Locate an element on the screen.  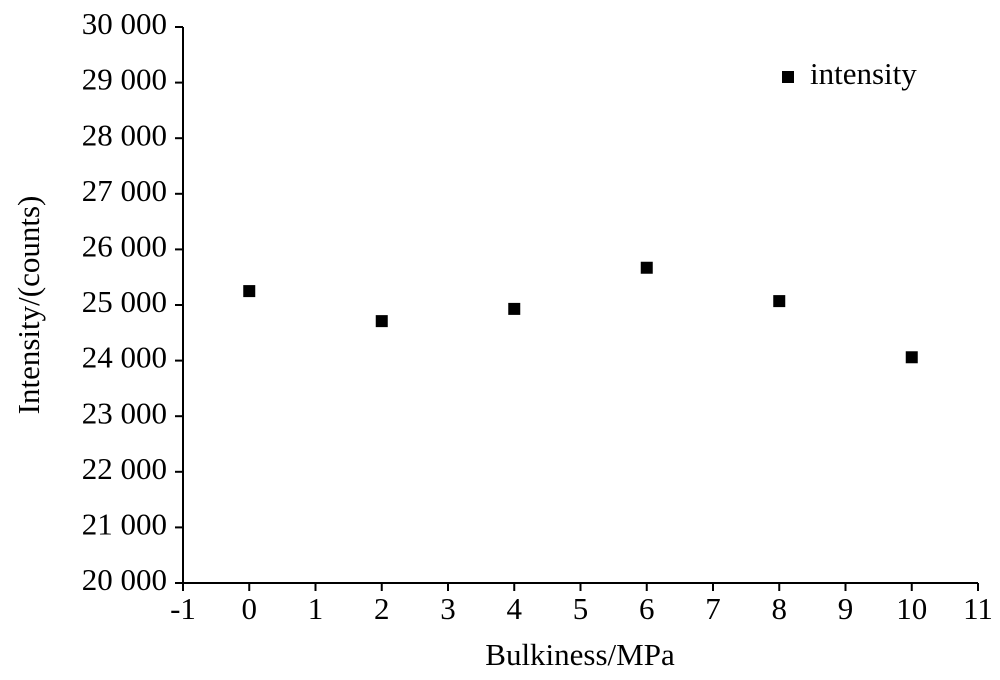
y-tick-label: 27 000 is located at coordinates (124, 190).